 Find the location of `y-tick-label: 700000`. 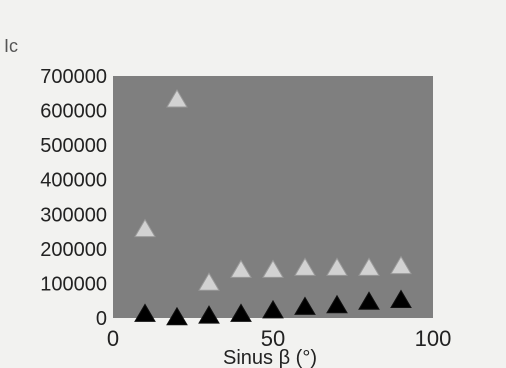

y-tick-label: 700000 is located at coordinates (73, 77).